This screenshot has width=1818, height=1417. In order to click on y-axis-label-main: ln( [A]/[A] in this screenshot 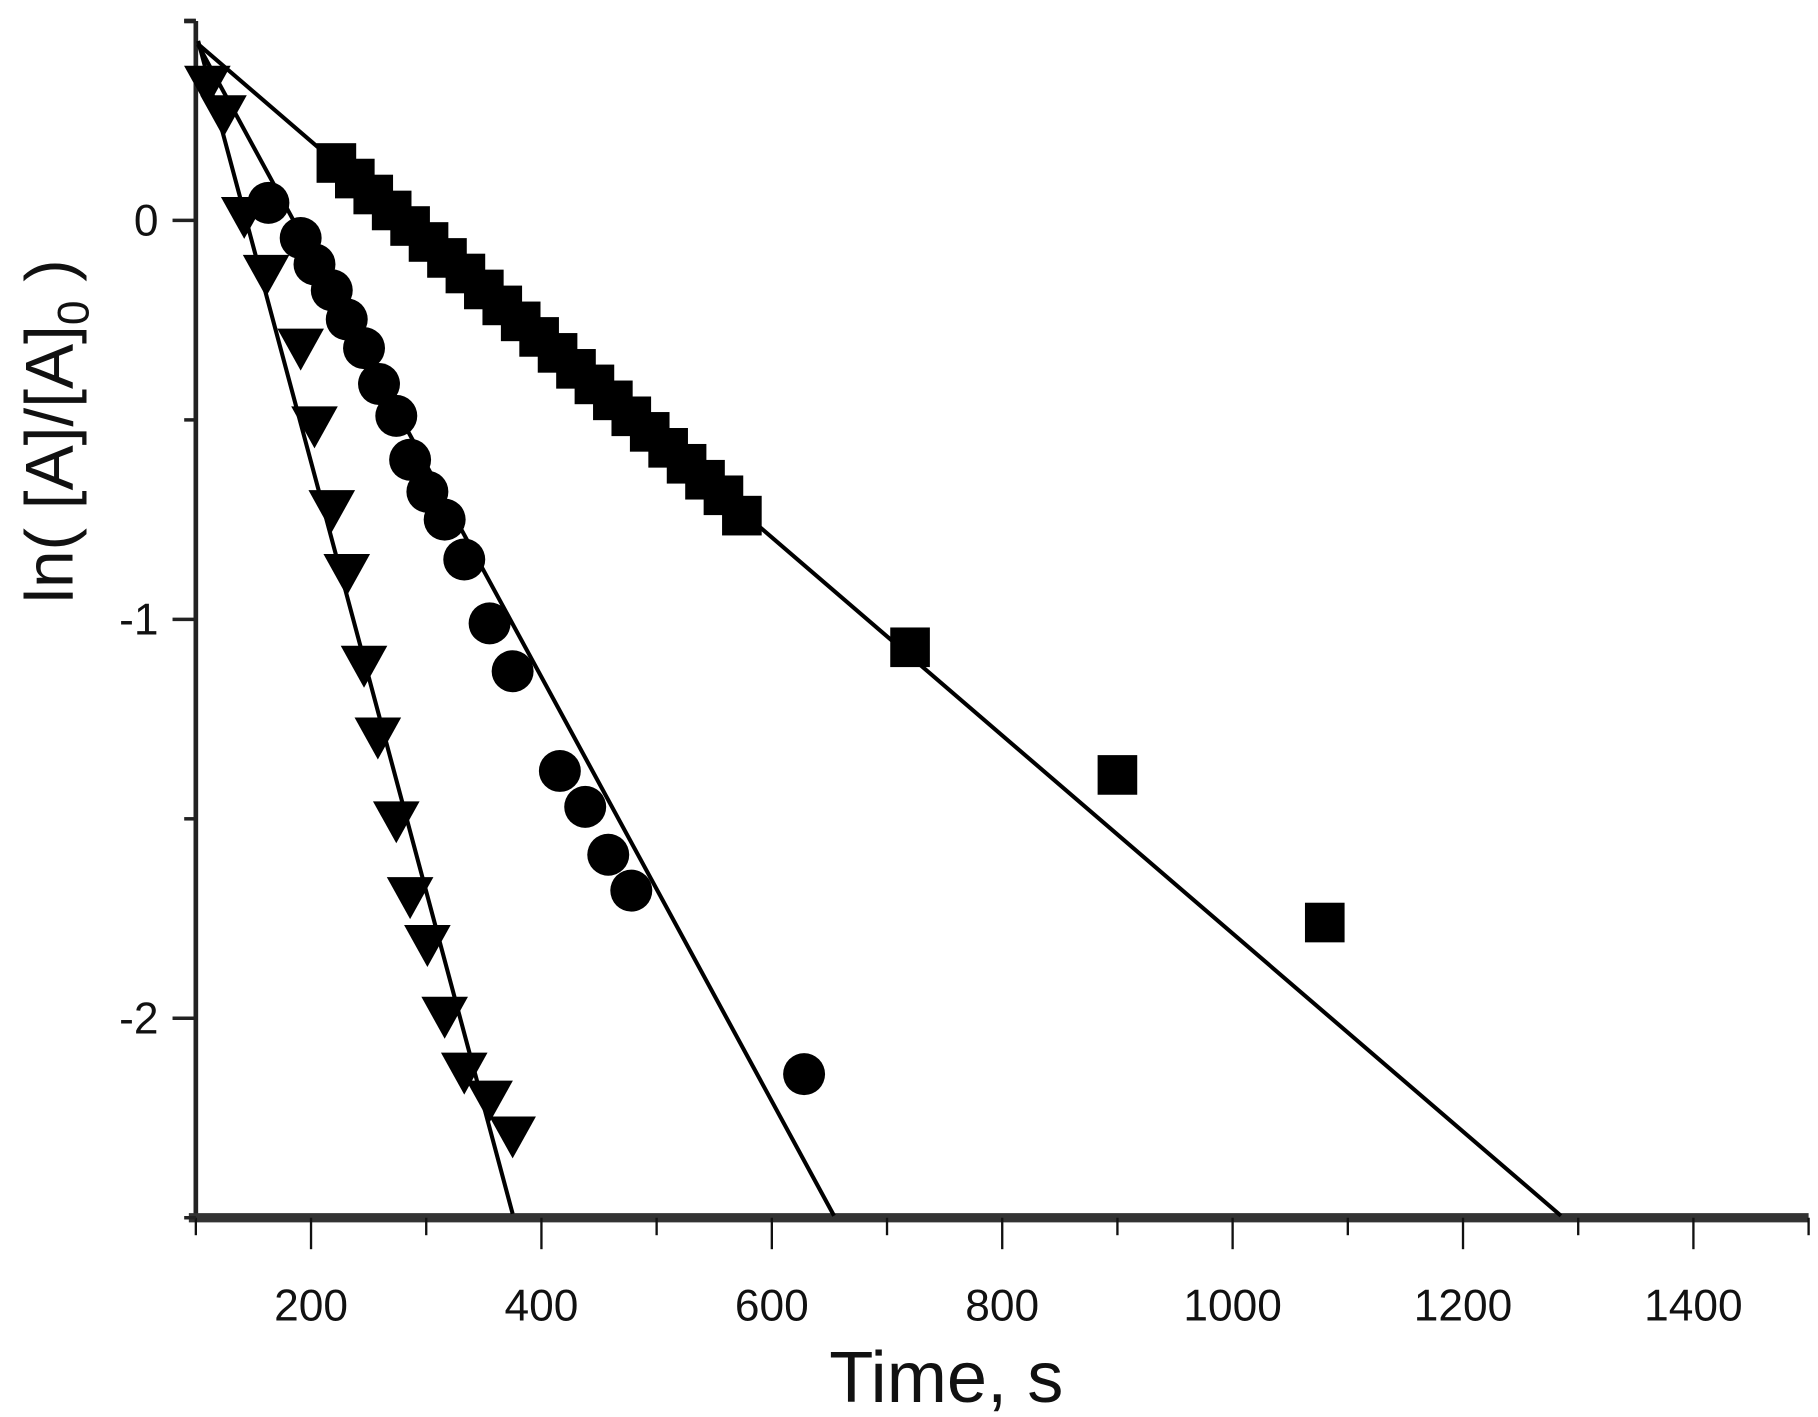, I will do `click(49, 464)`.